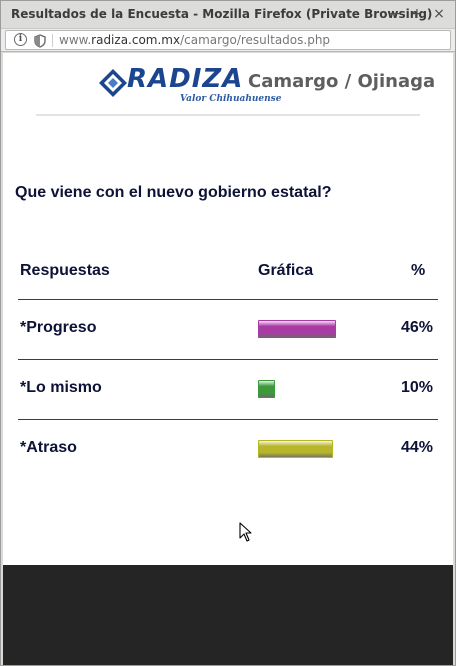 The image size is (456, 666). What do you see at coordinates (48, 447) in the screenshot?
I see `answer-label: *Atraso` at bounding box center [48, 447].